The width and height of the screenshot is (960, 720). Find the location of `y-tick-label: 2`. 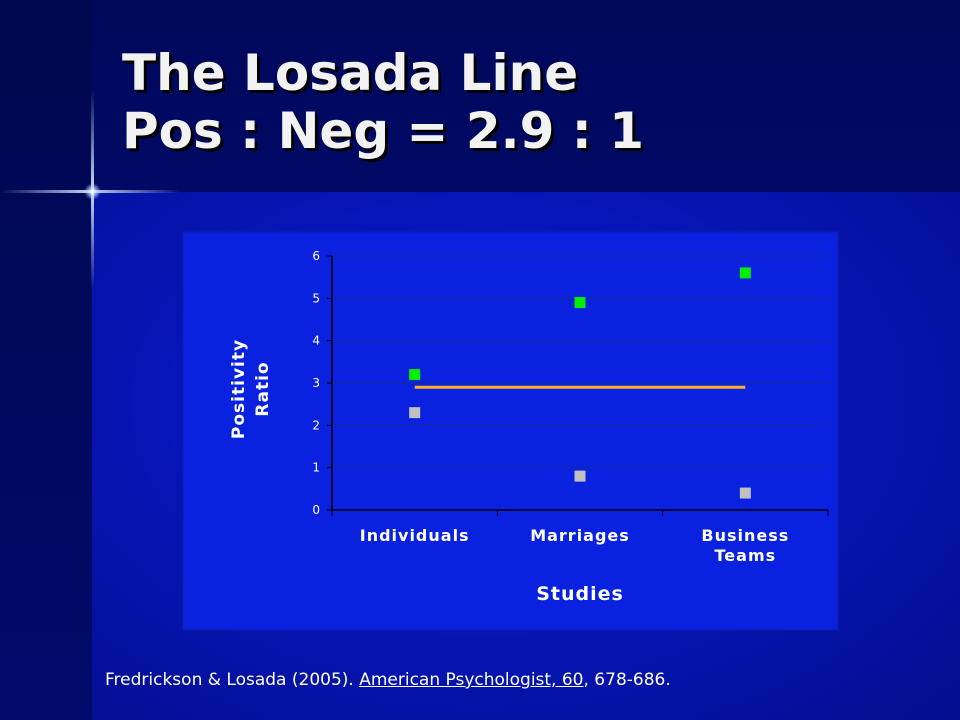

y-tick-label: 2 is located at coordinates (316, 425).